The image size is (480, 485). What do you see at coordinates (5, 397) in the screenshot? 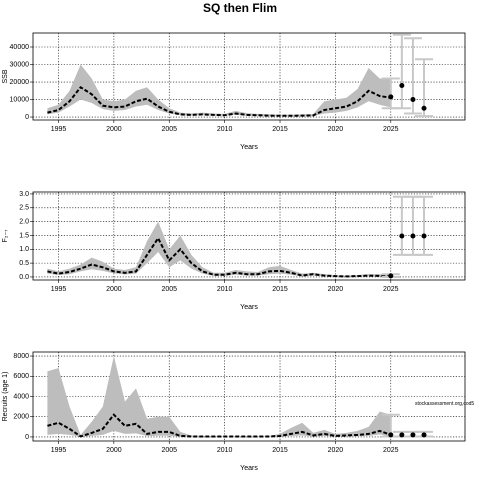
I see `y-axis-label: Recruits (age 1)` at bounding box center [5, 397].